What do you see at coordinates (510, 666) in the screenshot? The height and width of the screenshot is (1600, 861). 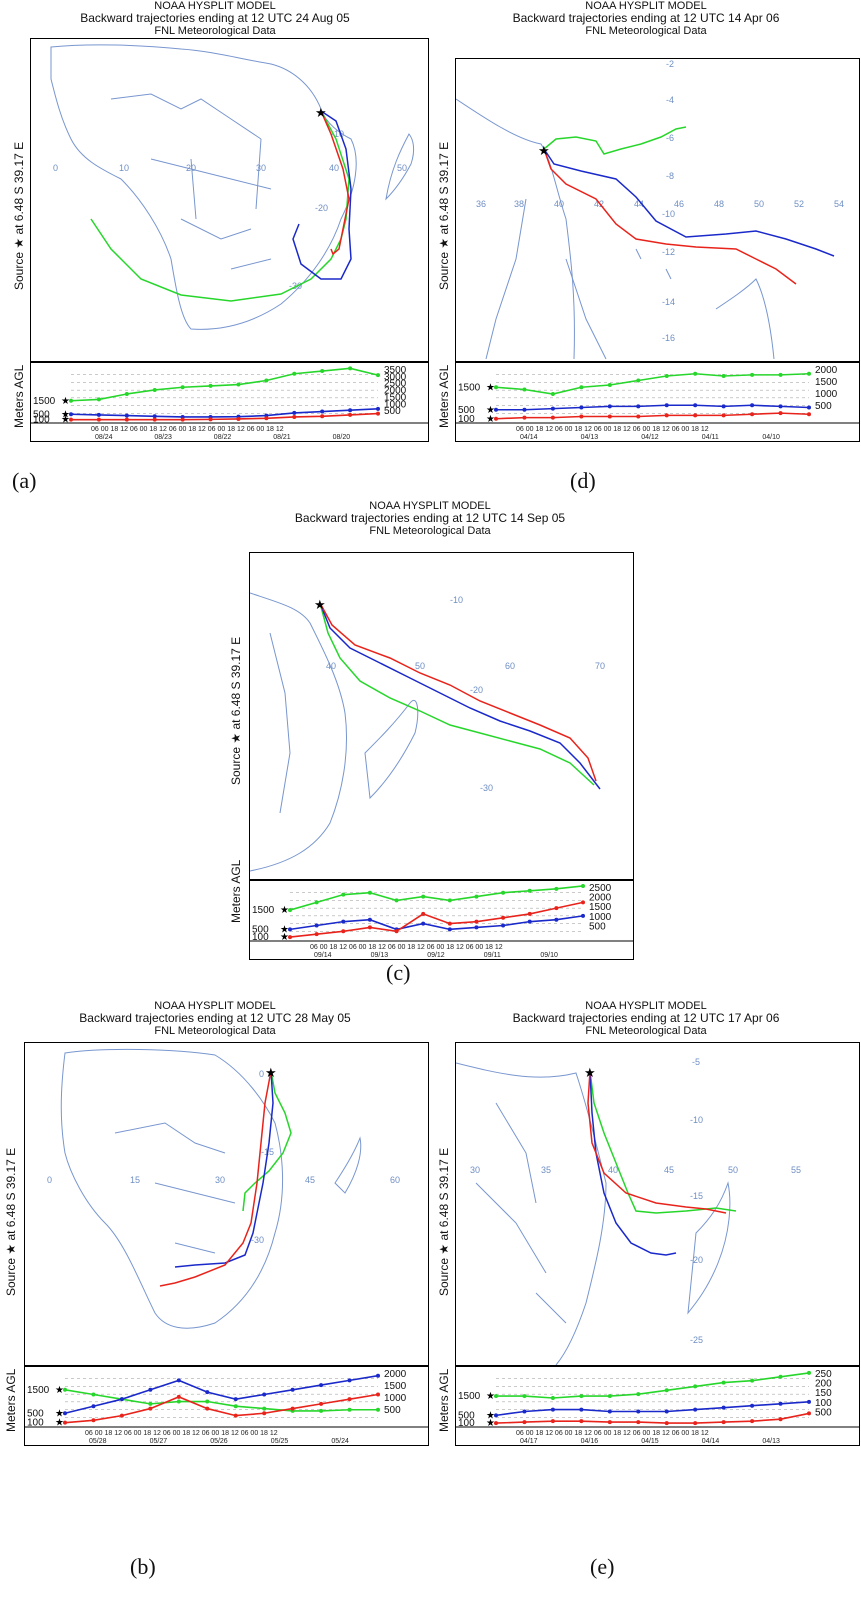 I see `lon-label: 60` at bounding box center [510, 666].